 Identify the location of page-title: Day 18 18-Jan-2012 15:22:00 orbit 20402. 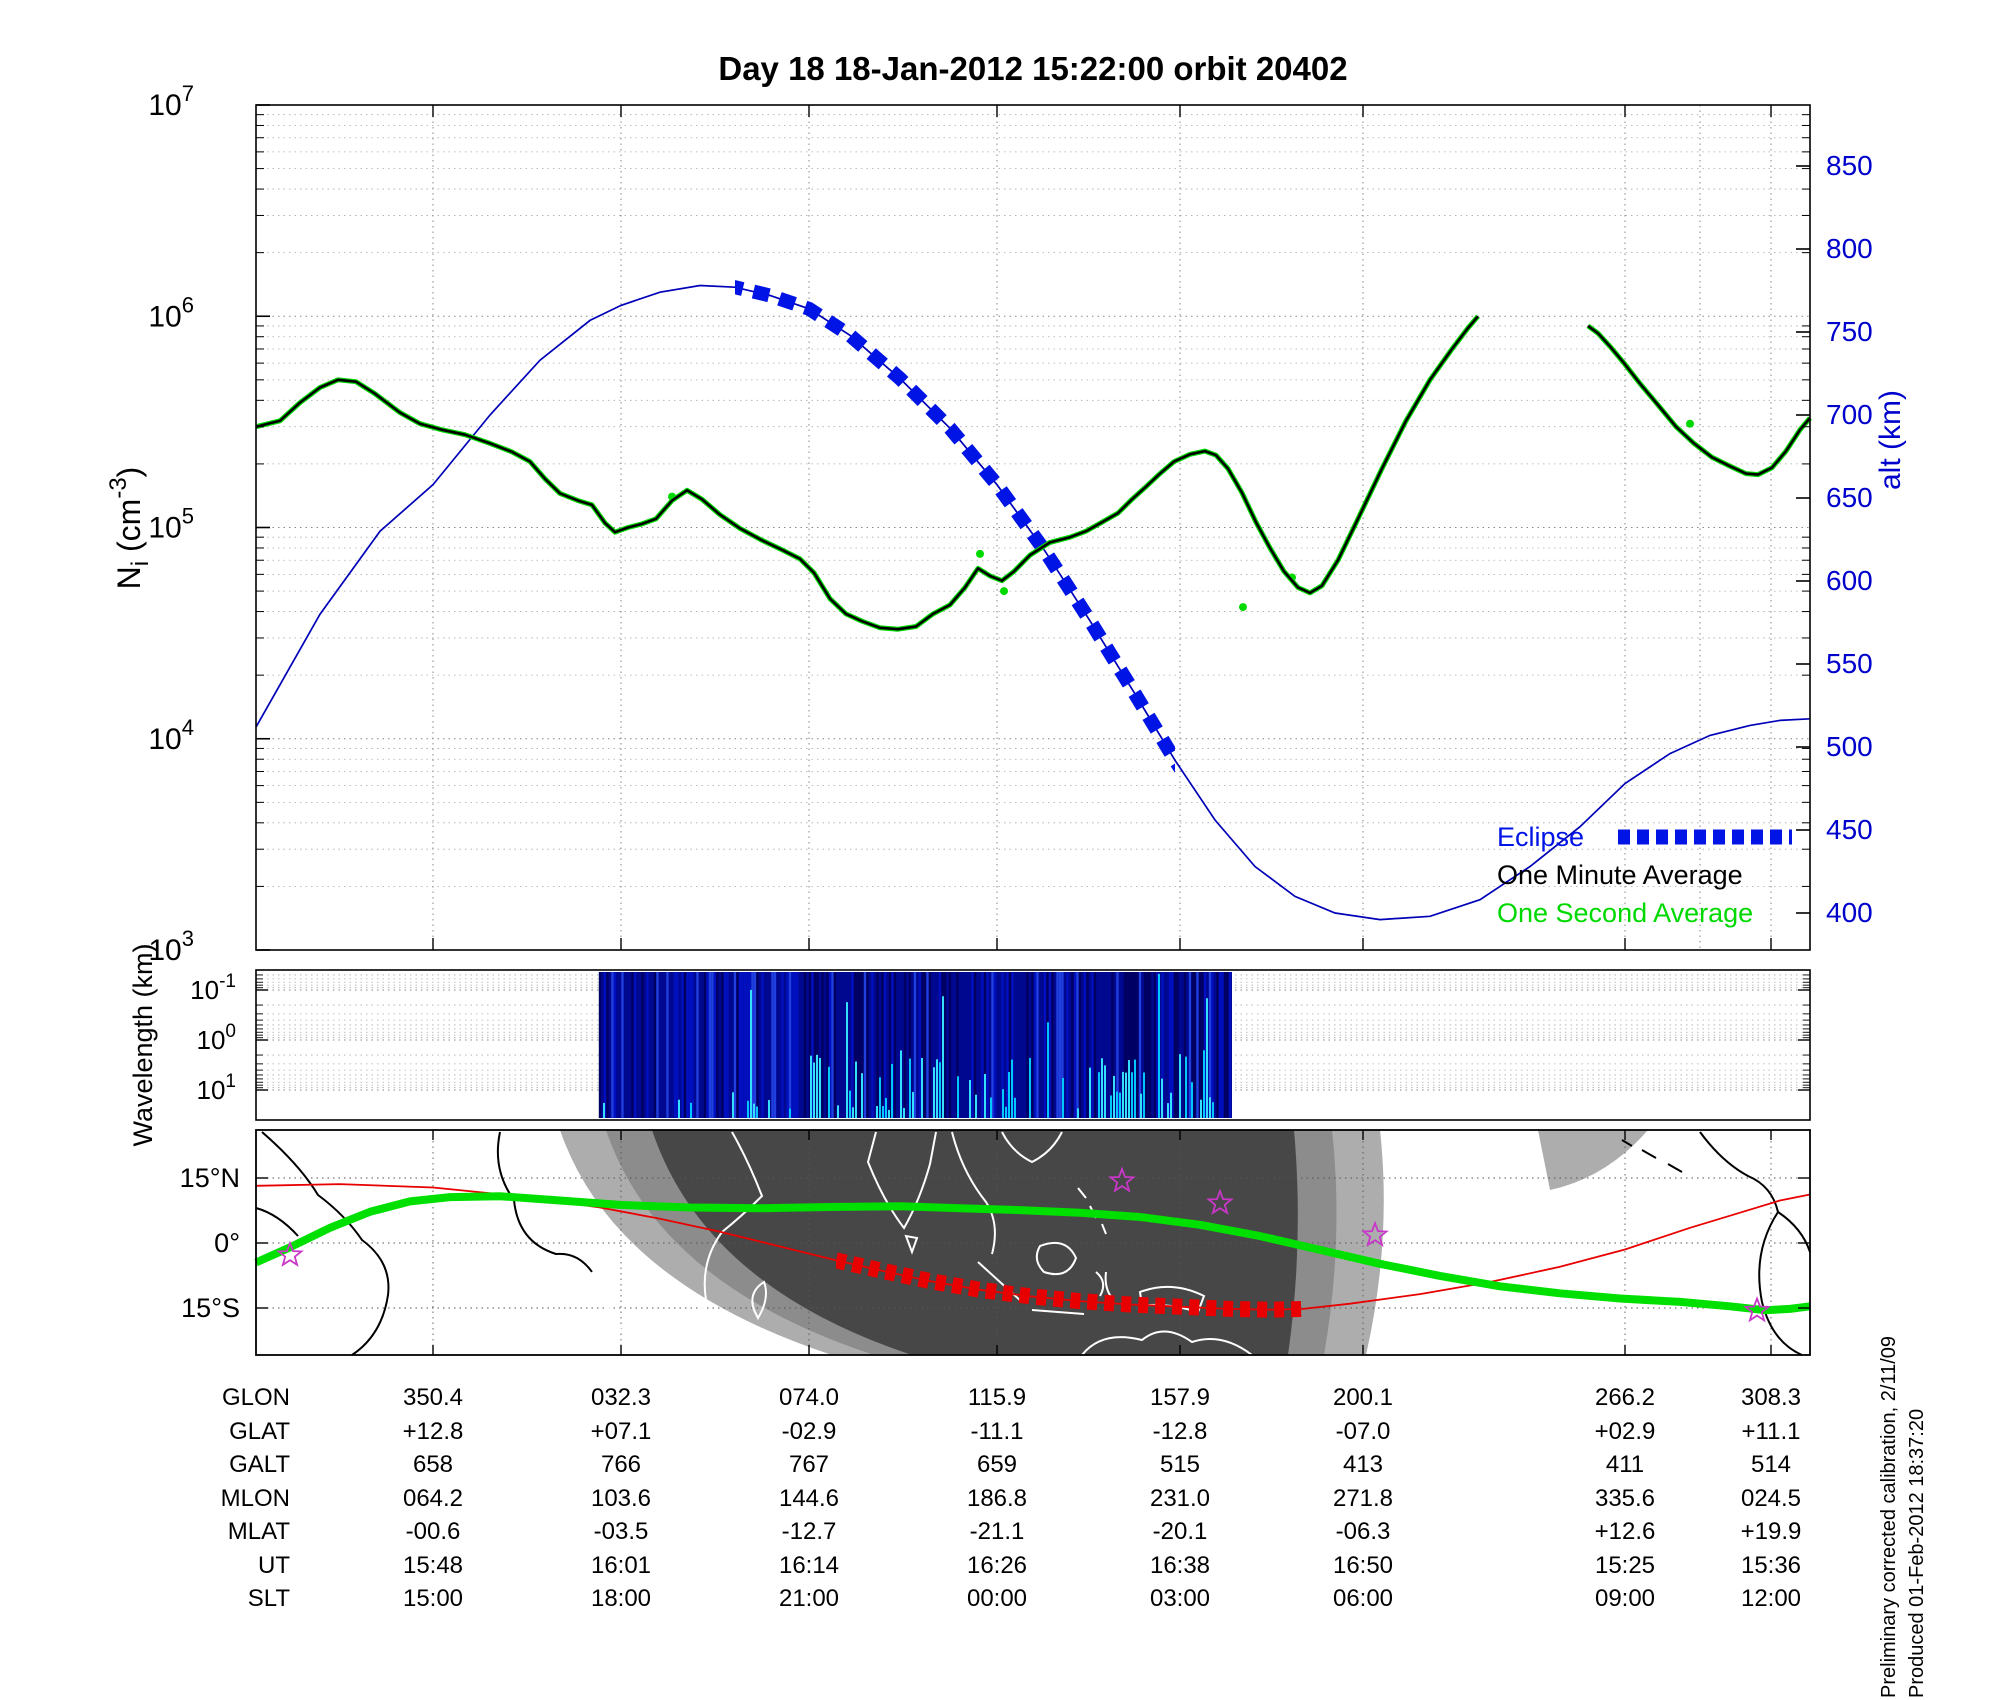
(1033, 68).